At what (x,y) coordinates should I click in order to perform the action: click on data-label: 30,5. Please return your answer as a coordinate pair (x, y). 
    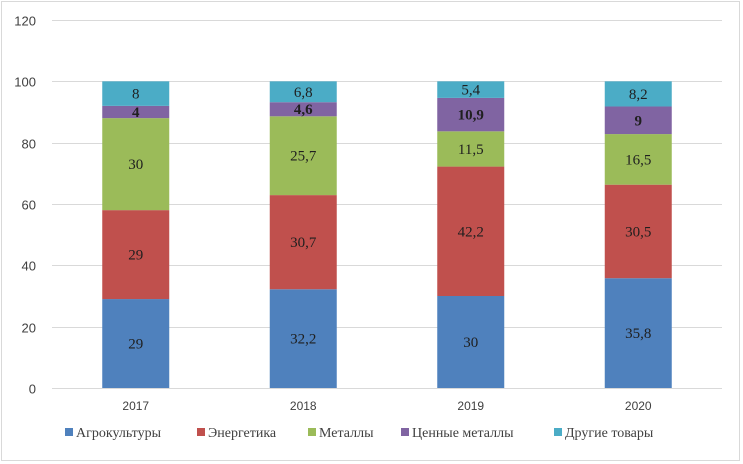
    Looking at the image, I should click on (638, 232).